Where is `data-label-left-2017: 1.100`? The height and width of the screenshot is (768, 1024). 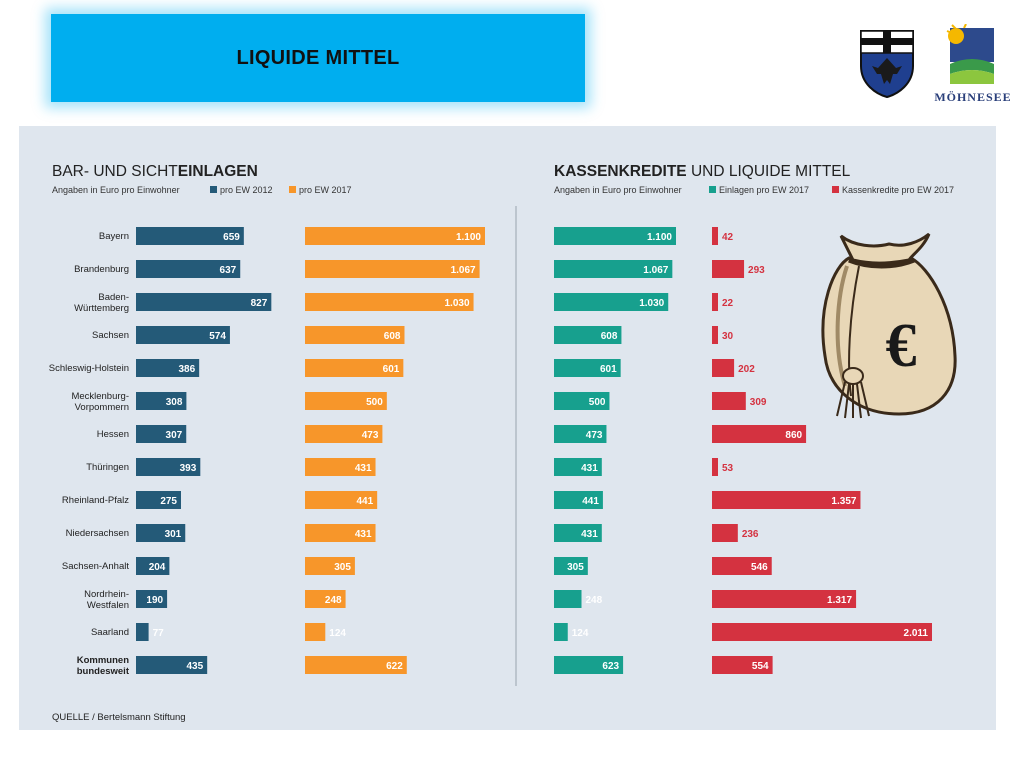 data-label-left-2017: 1.100 is located at coordinates (468, 237).